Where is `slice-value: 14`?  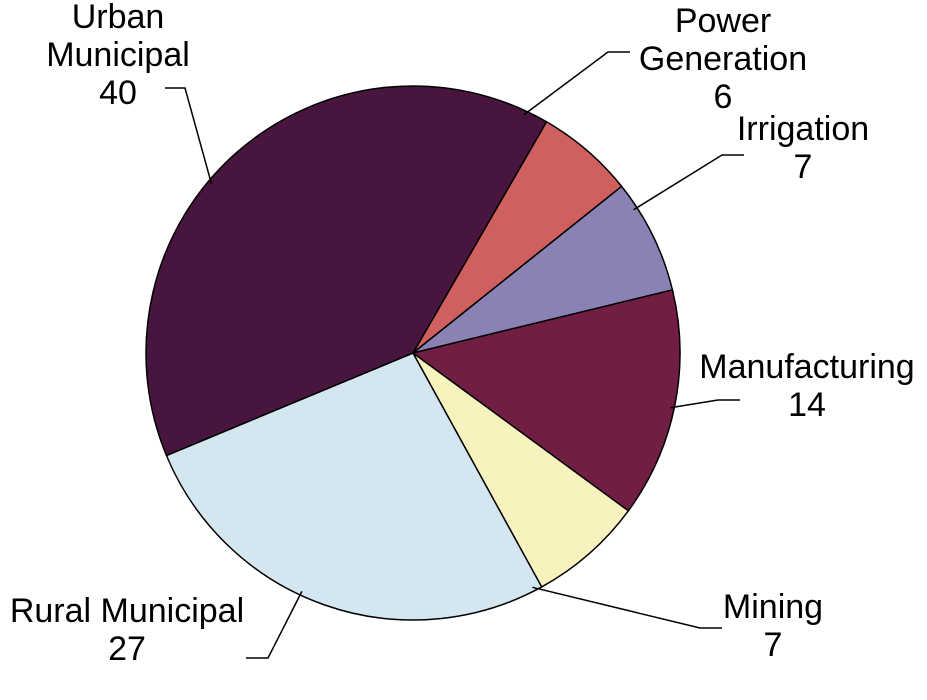
slice-value: 14 is located at coordinates (807, 405).